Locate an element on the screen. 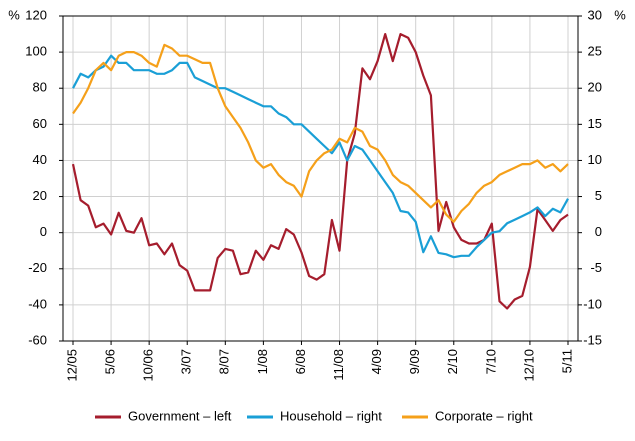 The image size is (635, 441). y-tick-label: -20 is located at coordinates (37, 267).